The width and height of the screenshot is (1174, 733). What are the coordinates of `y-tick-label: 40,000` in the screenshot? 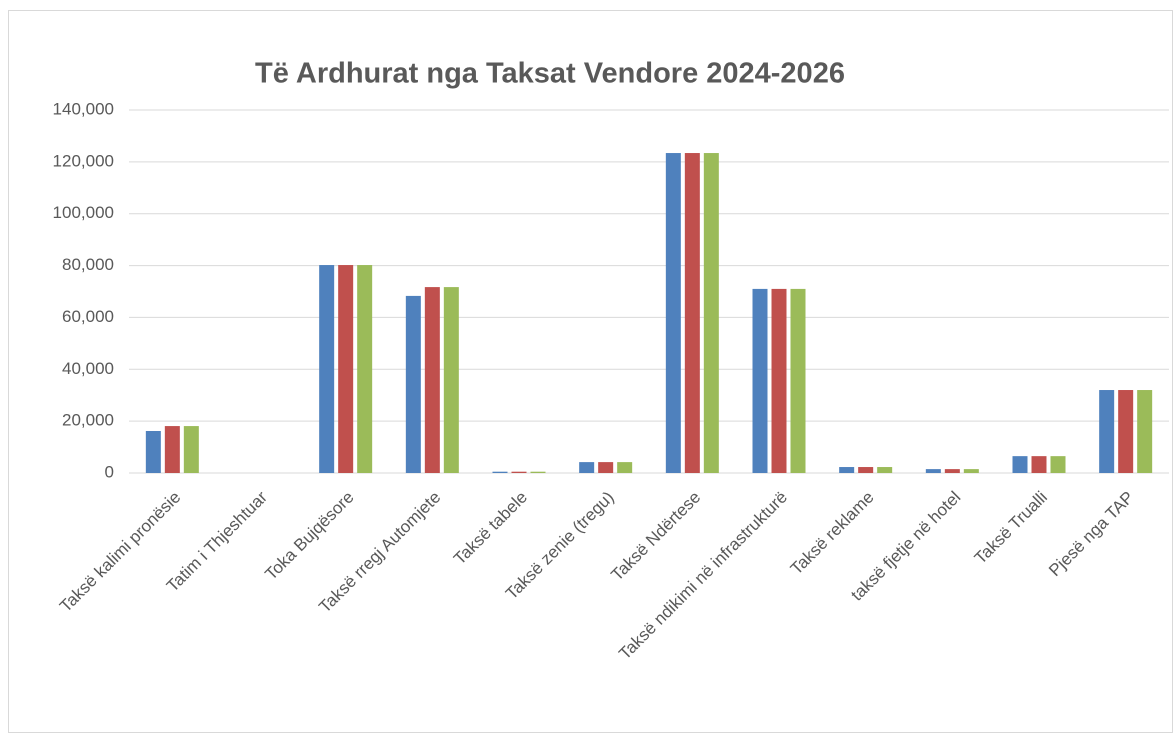 It's located at (88, 368).